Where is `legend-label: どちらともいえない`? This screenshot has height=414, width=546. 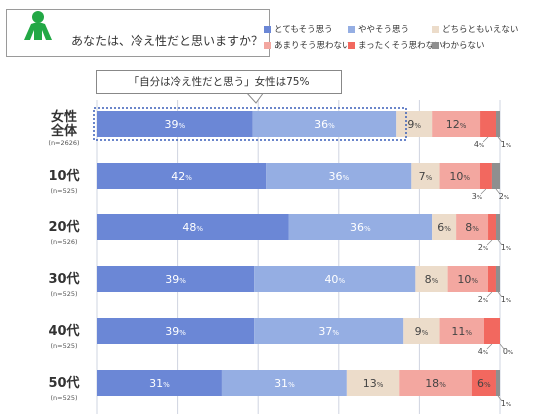 legend-label: どちらともいえない is located at coordinates (480, 30).